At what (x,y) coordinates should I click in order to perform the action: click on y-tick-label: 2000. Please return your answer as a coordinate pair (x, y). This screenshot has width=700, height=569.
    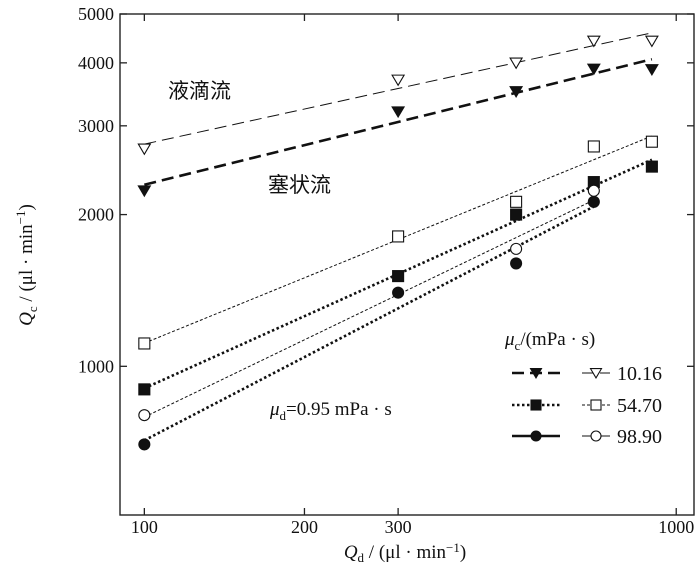
    Looking at the image, I should click on (96, 215).